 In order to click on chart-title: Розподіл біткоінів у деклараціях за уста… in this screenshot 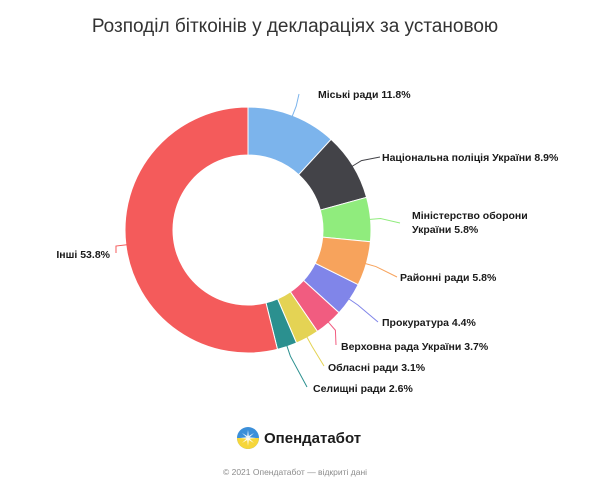, I will do `click(295, 26)`.